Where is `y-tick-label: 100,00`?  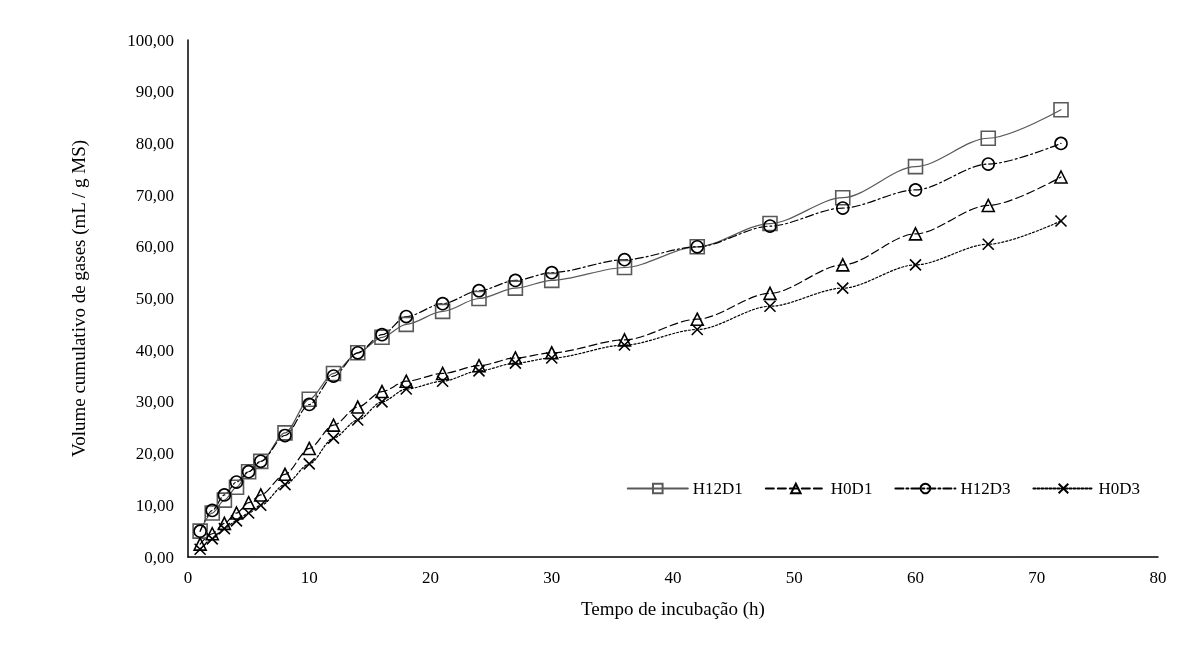 y-tick-label: 100,00 is located at coordinates (150, 40).